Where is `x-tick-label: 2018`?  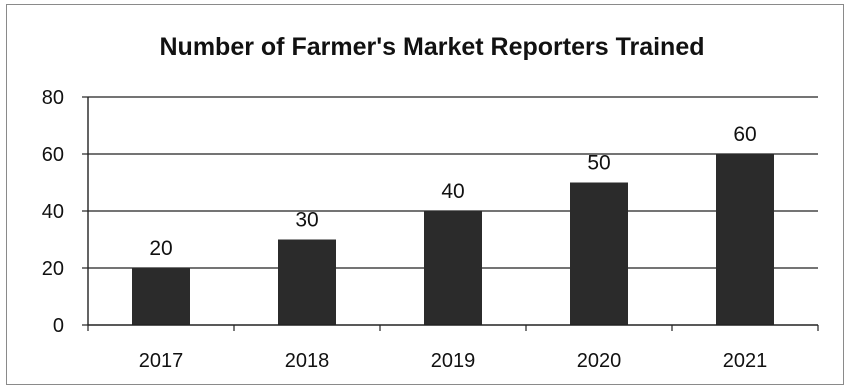 x-tick-label: 2018 is located at coordinates (307, 361).